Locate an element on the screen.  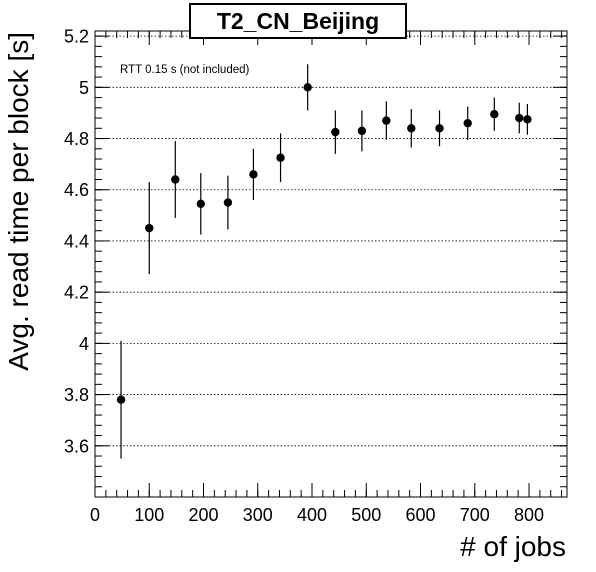
y-tick-label-4: 4.4 is located at coordinates (76, 241).